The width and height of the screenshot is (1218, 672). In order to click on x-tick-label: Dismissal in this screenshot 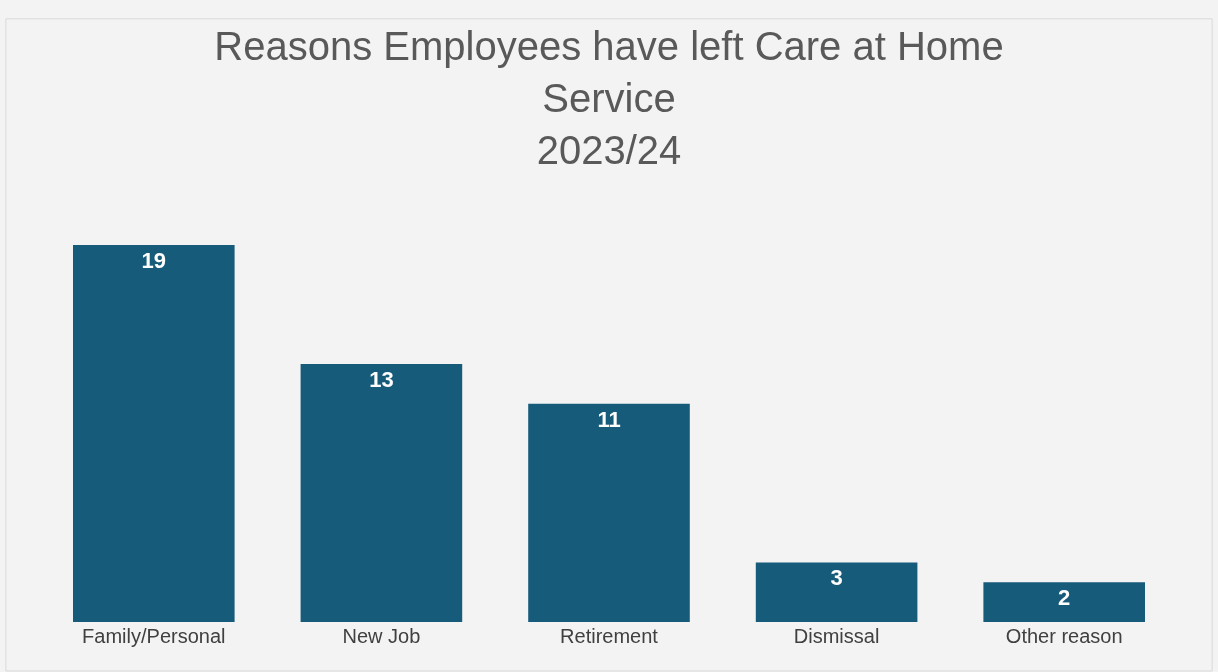, I will do `click(836, 636)`.